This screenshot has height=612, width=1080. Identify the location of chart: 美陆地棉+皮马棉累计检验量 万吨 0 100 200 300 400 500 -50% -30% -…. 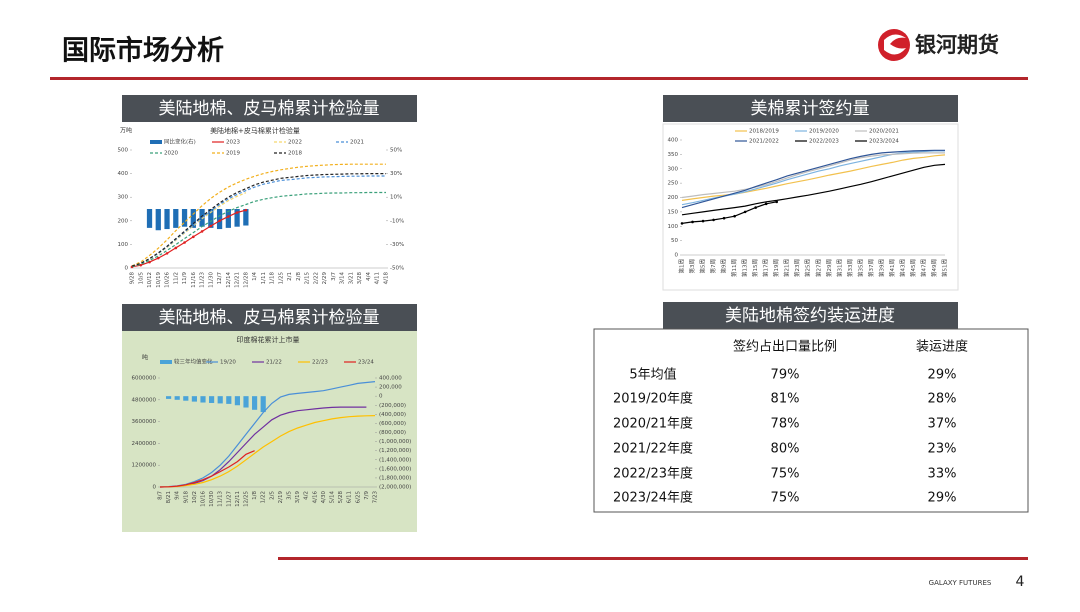
(258, 207).